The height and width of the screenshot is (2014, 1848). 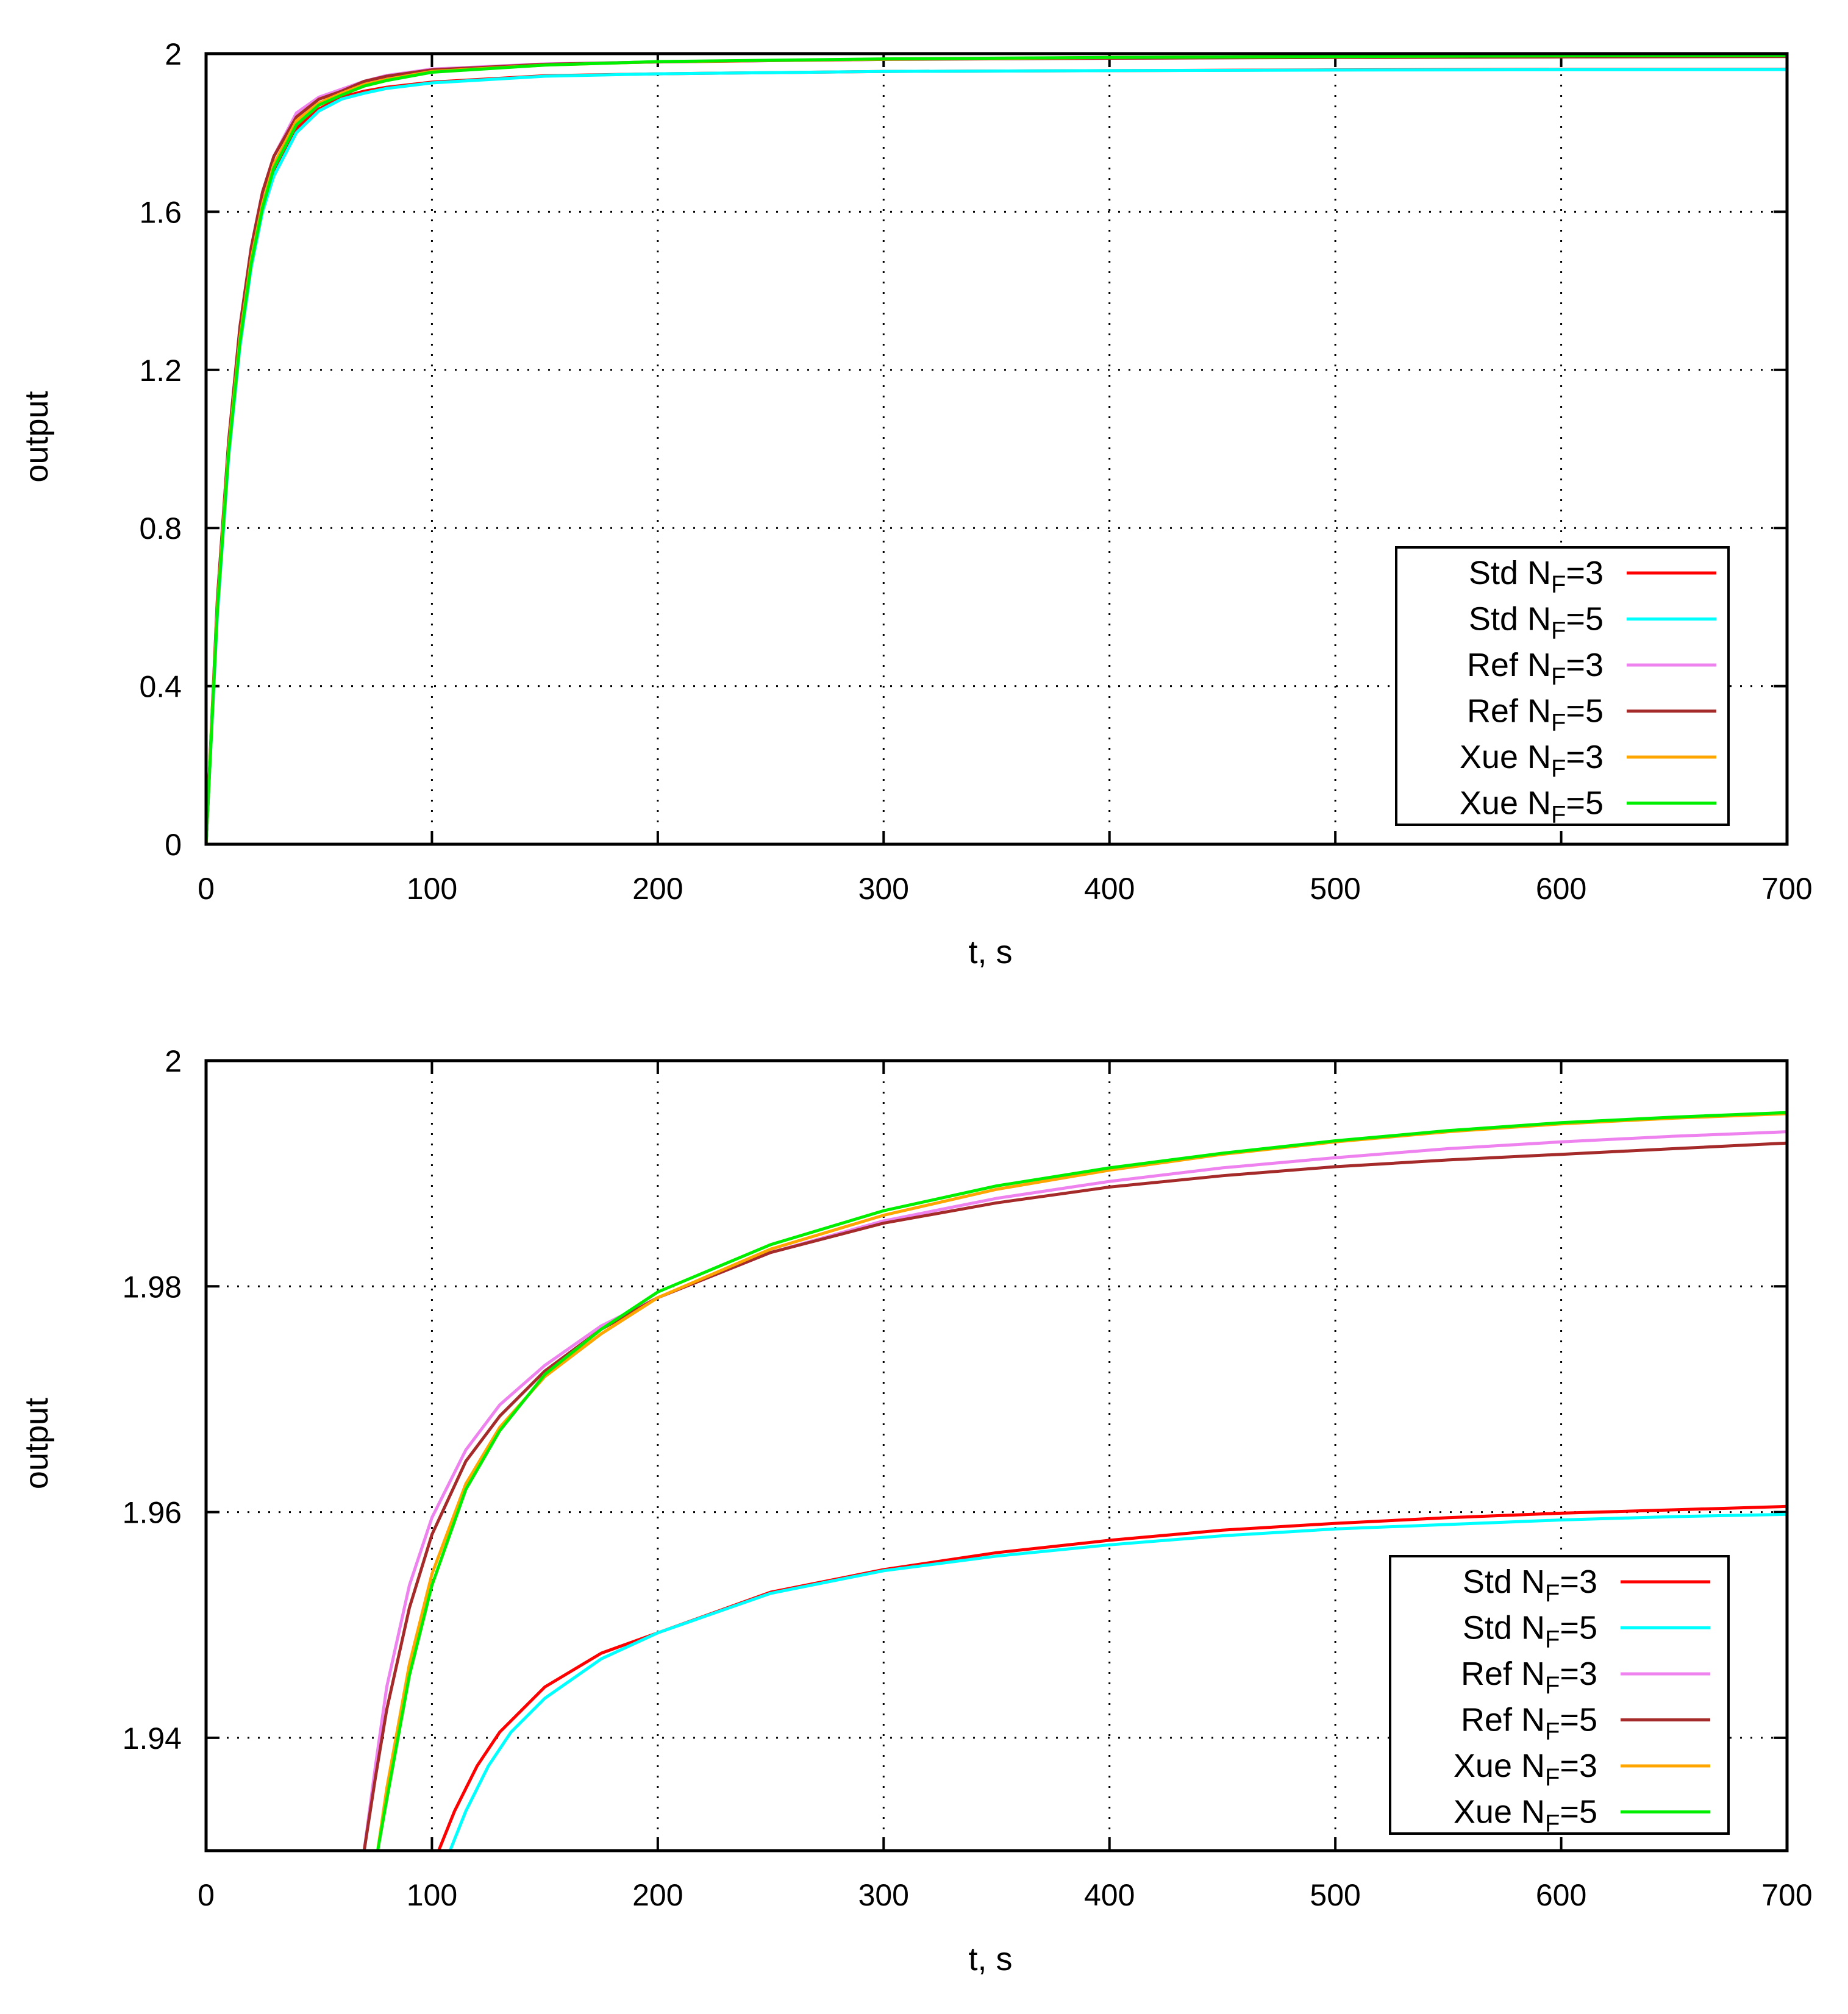 I want to click on bottom-legend-entry-label: Xue NF=5, so click(x=1525, y=1815).